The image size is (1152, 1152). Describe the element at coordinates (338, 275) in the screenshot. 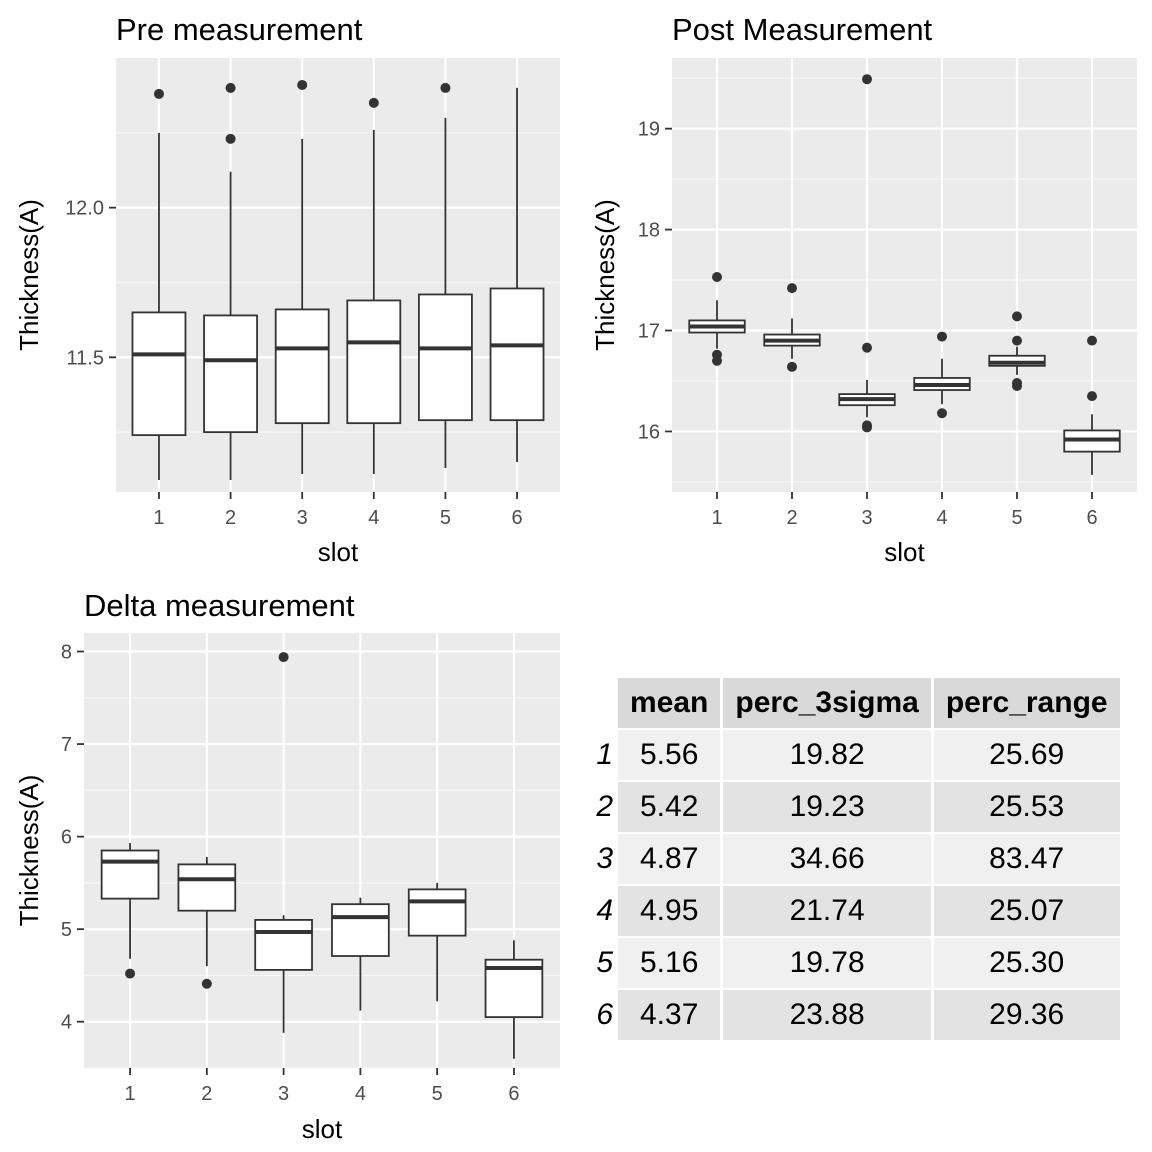

I see `panel-background` at that location.